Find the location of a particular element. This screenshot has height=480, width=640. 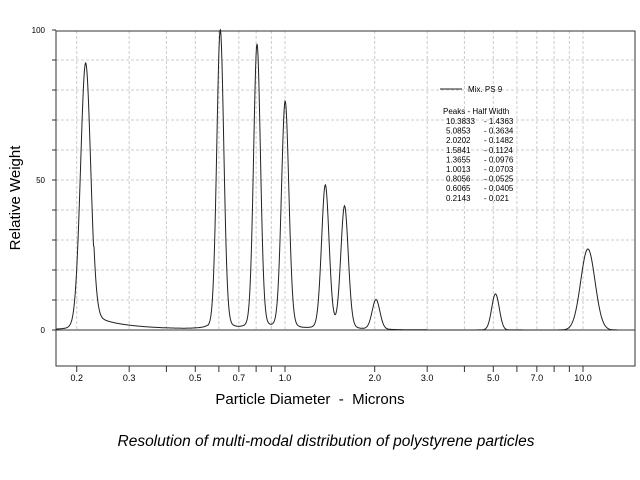

x-ticks: 0.2 0.3 0.5 0.7 1.0 2.0 3.0 5.0 7.0 10.0 is located at coordinates (331, 374).